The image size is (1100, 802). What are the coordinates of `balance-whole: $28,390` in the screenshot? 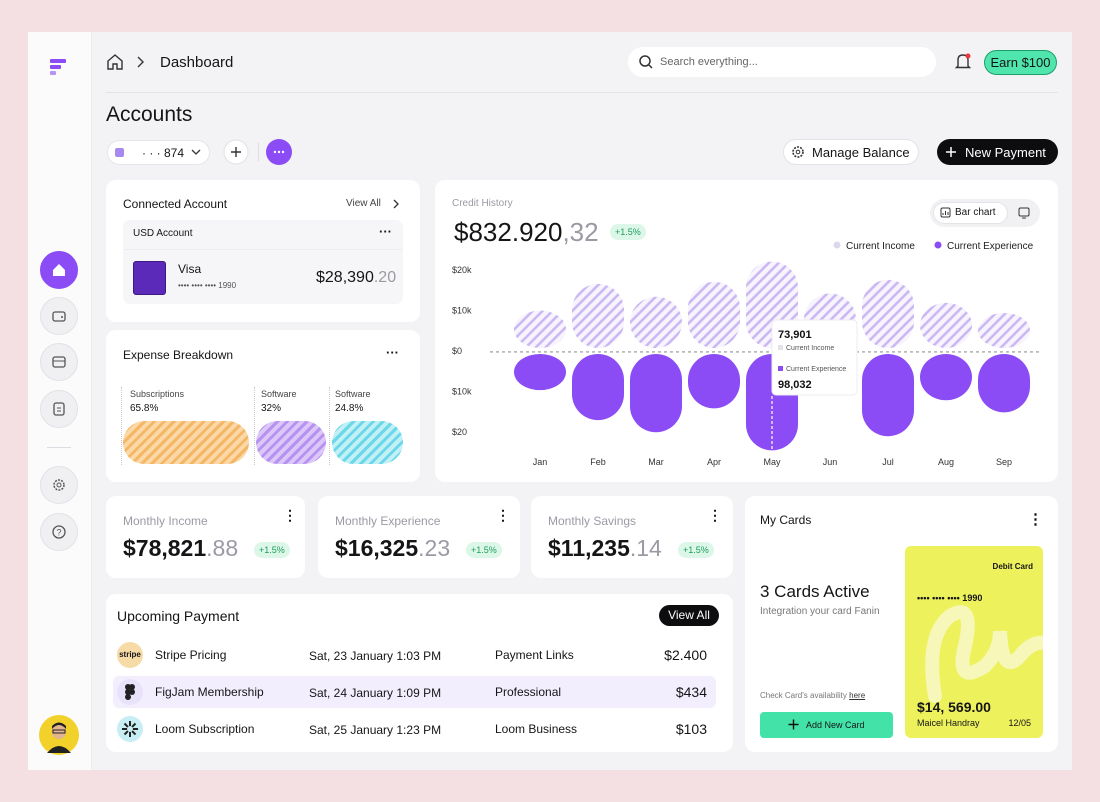 It's located at (345, 277).